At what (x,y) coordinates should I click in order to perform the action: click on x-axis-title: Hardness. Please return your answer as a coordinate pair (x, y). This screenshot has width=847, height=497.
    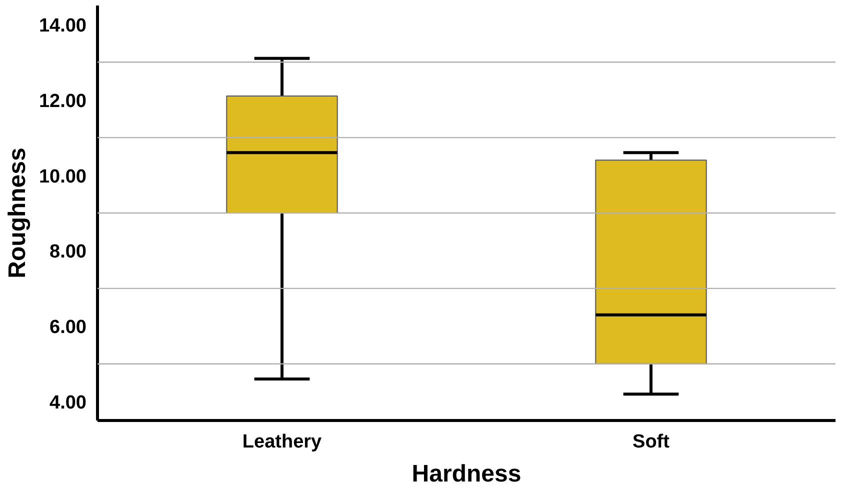
    Looking at the image, I should click on (467, 474).